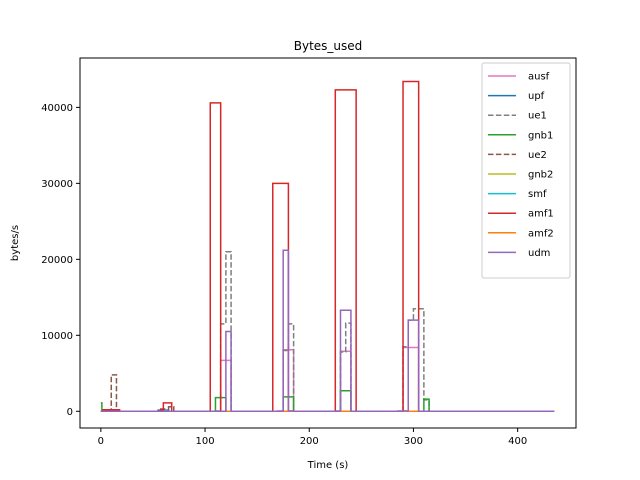 This screenshot has height=480, width=640. I want to click on chart-title: Bytes_used, so click(328, 46).